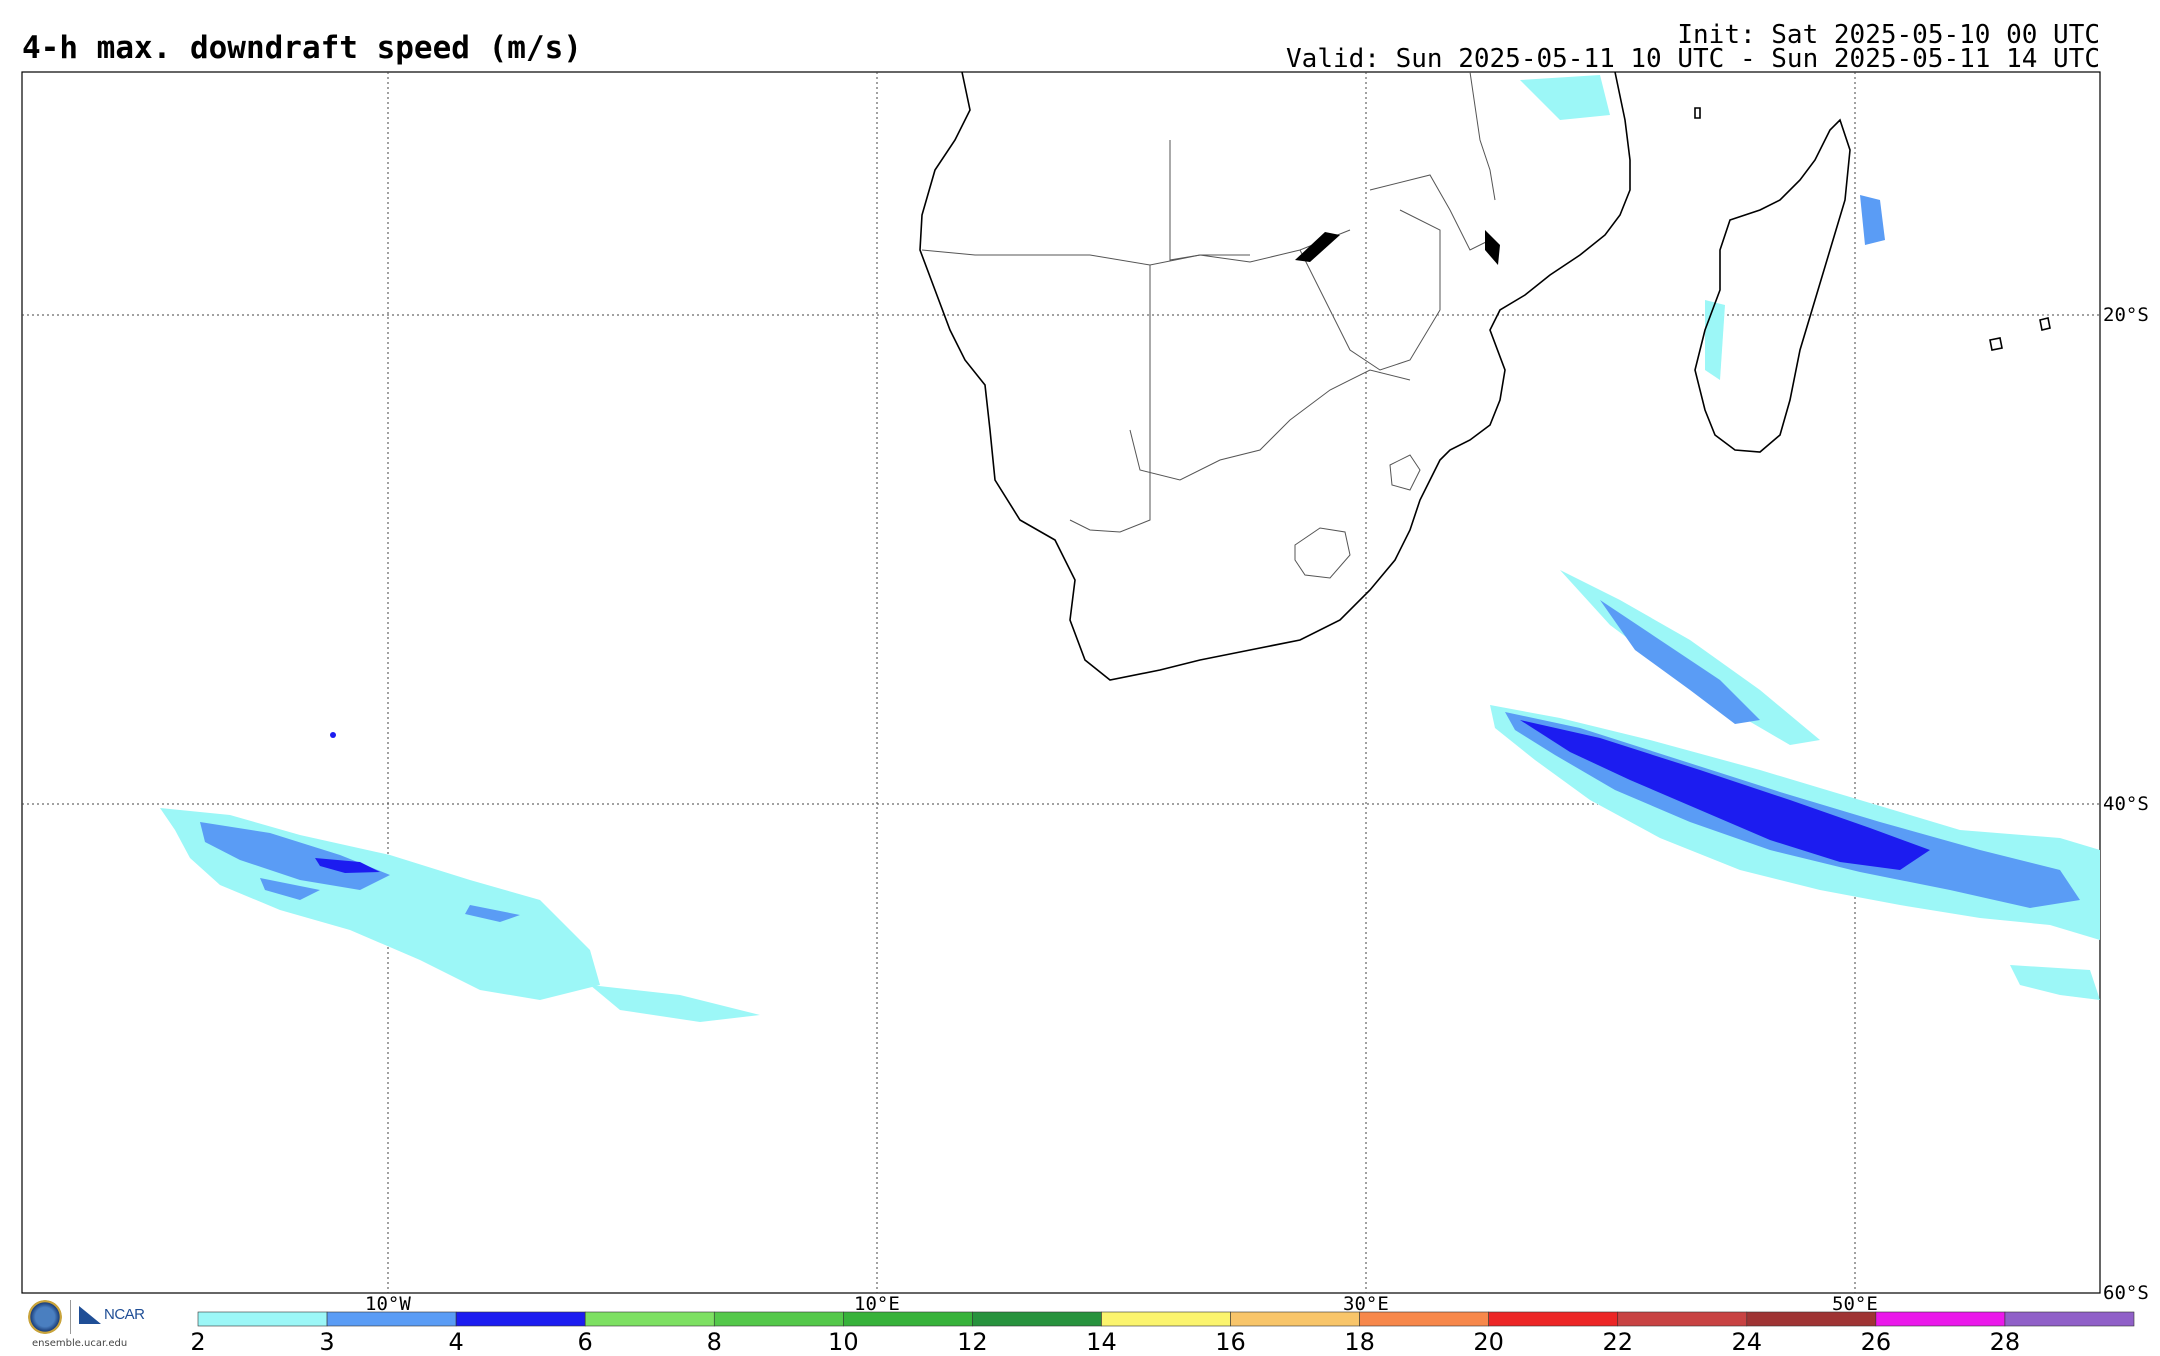 The width and height of the screenshot is (2160, 1356). What do you see at coordinates (2126, 804) in the screenshot?
I see `lat-label-40s: 40°S` at bounding box center [2126, 804].